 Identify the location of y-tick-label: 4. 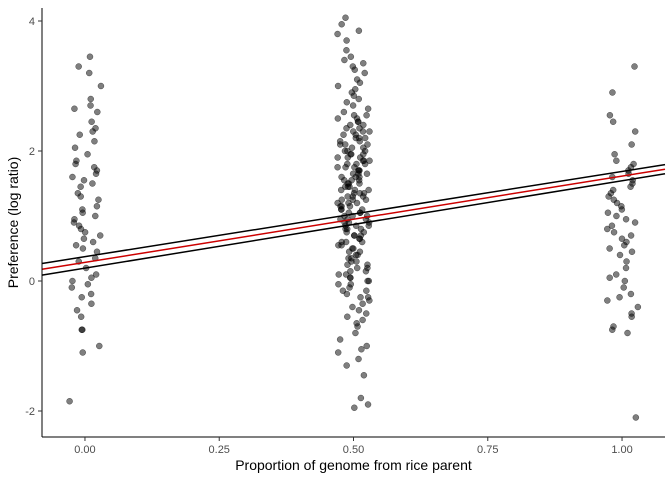
(32, 22).